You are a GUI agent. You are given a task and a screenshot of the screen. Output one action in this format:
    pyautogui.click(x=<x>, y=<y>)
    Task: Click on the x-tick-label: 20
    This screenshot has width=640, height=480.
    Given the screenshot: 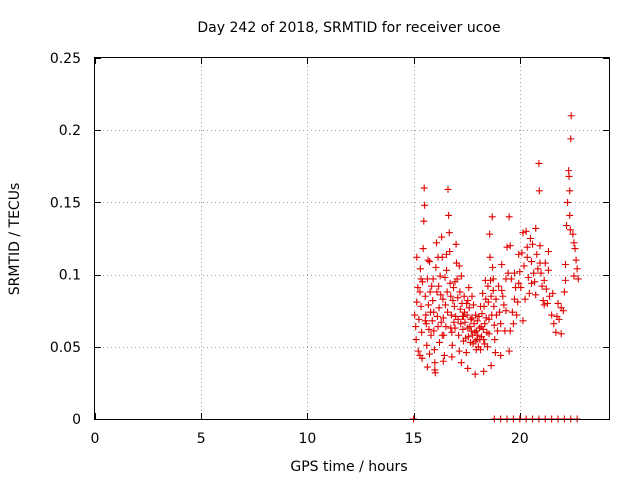 What is the action you would take?
    pyautogui.click(x=520, y=439)
    